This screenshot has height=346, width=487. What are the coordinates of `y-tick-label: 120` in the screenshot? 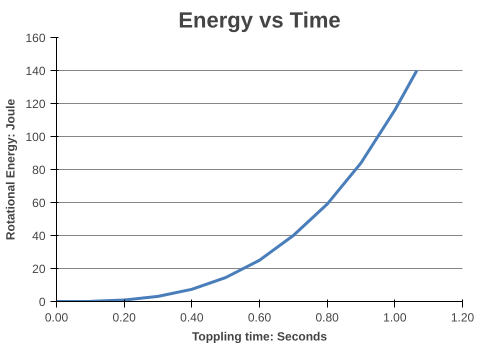 It's located at (35, 104).